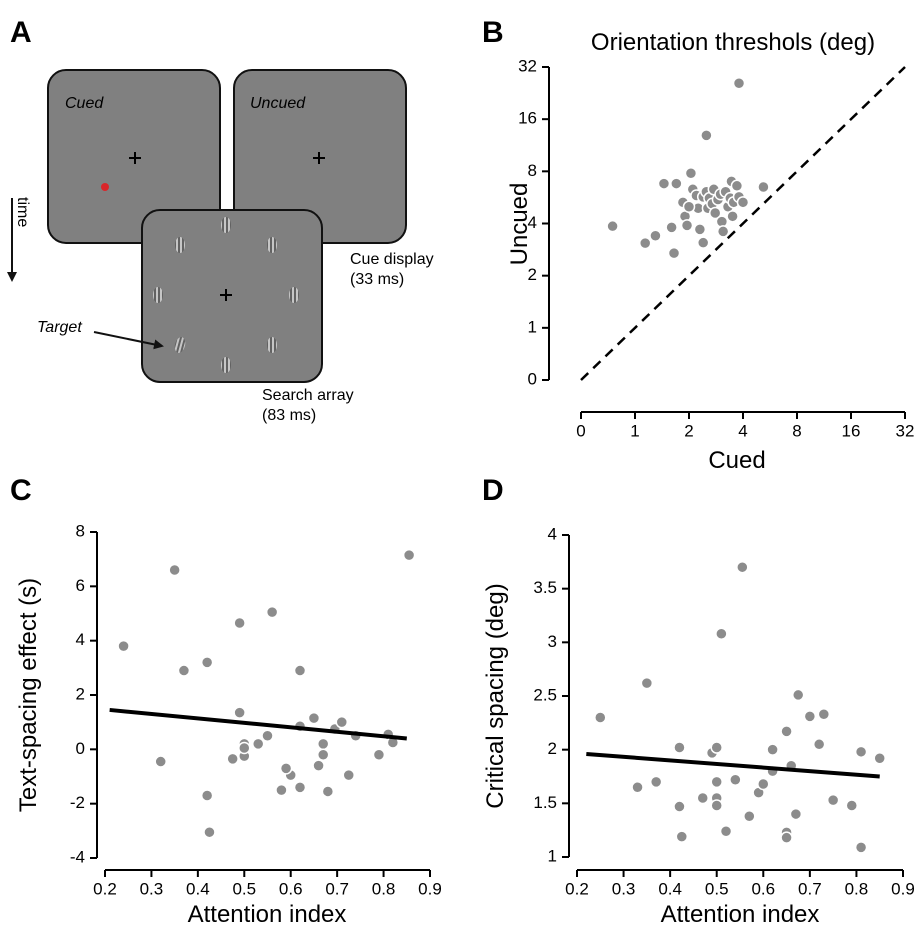 This screenshot has width=918, height=941. Describe the element at coordinates (742, 430) in the screenshot. I see `x-tick-label: 4` at that location.